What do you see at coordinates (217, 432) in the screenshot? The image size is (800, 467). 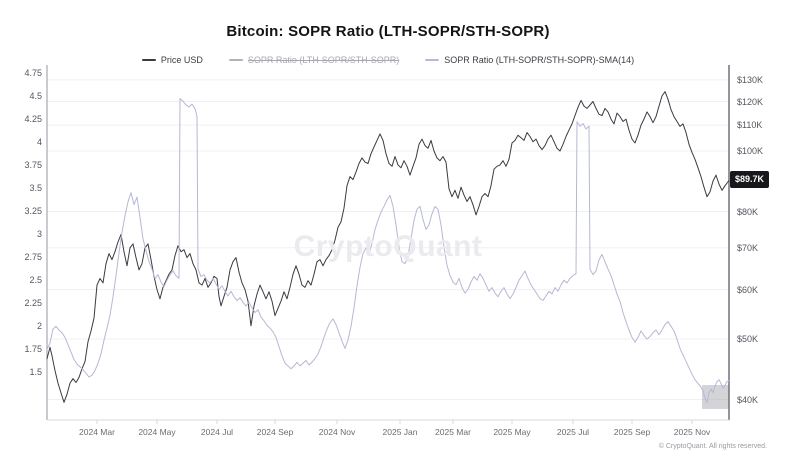 I see `x-axis-tick-label: 2024 Jul` at bounding box center [217, 432].